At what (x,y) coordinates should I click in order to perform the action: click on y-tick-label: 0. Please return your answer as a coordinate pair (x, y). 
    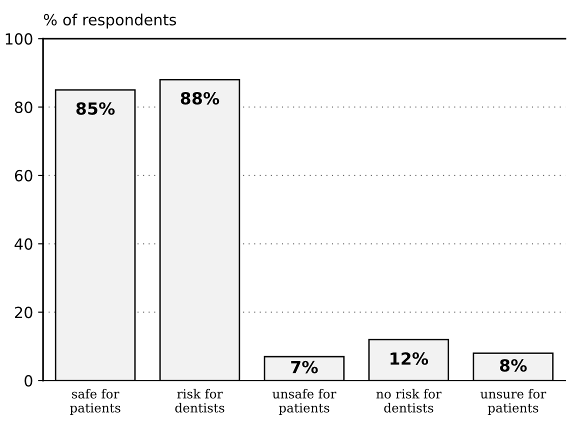
    Looking at the image, I should click on (28, 381).